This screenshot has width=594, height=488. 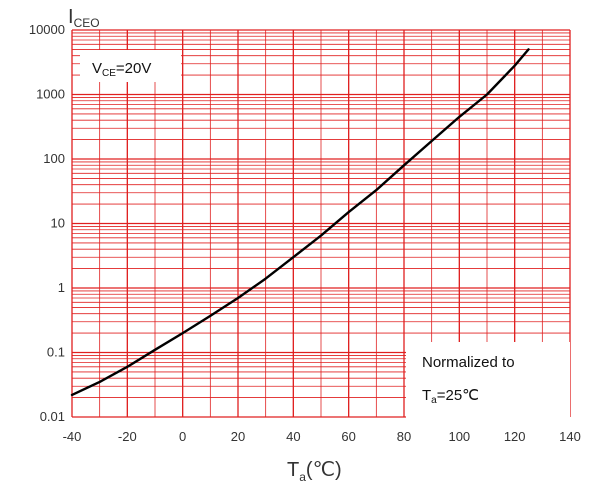 I want to click on normalization-line2: Ta=25℃, so click(x=450, y=396).